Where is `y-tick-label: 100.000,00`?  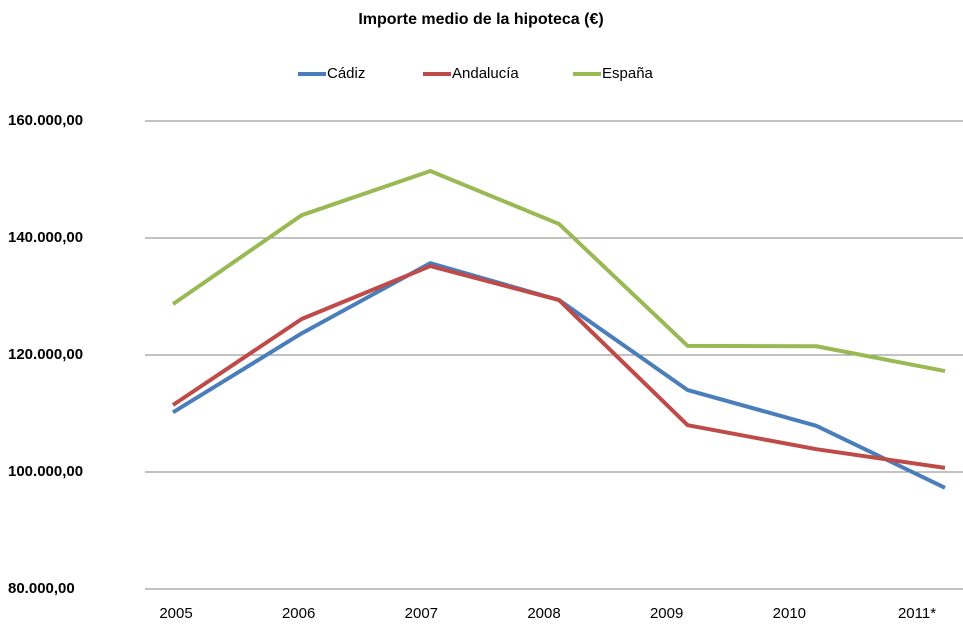 y-tick-label: 100.000,00 is located at coordinates (45, 471).